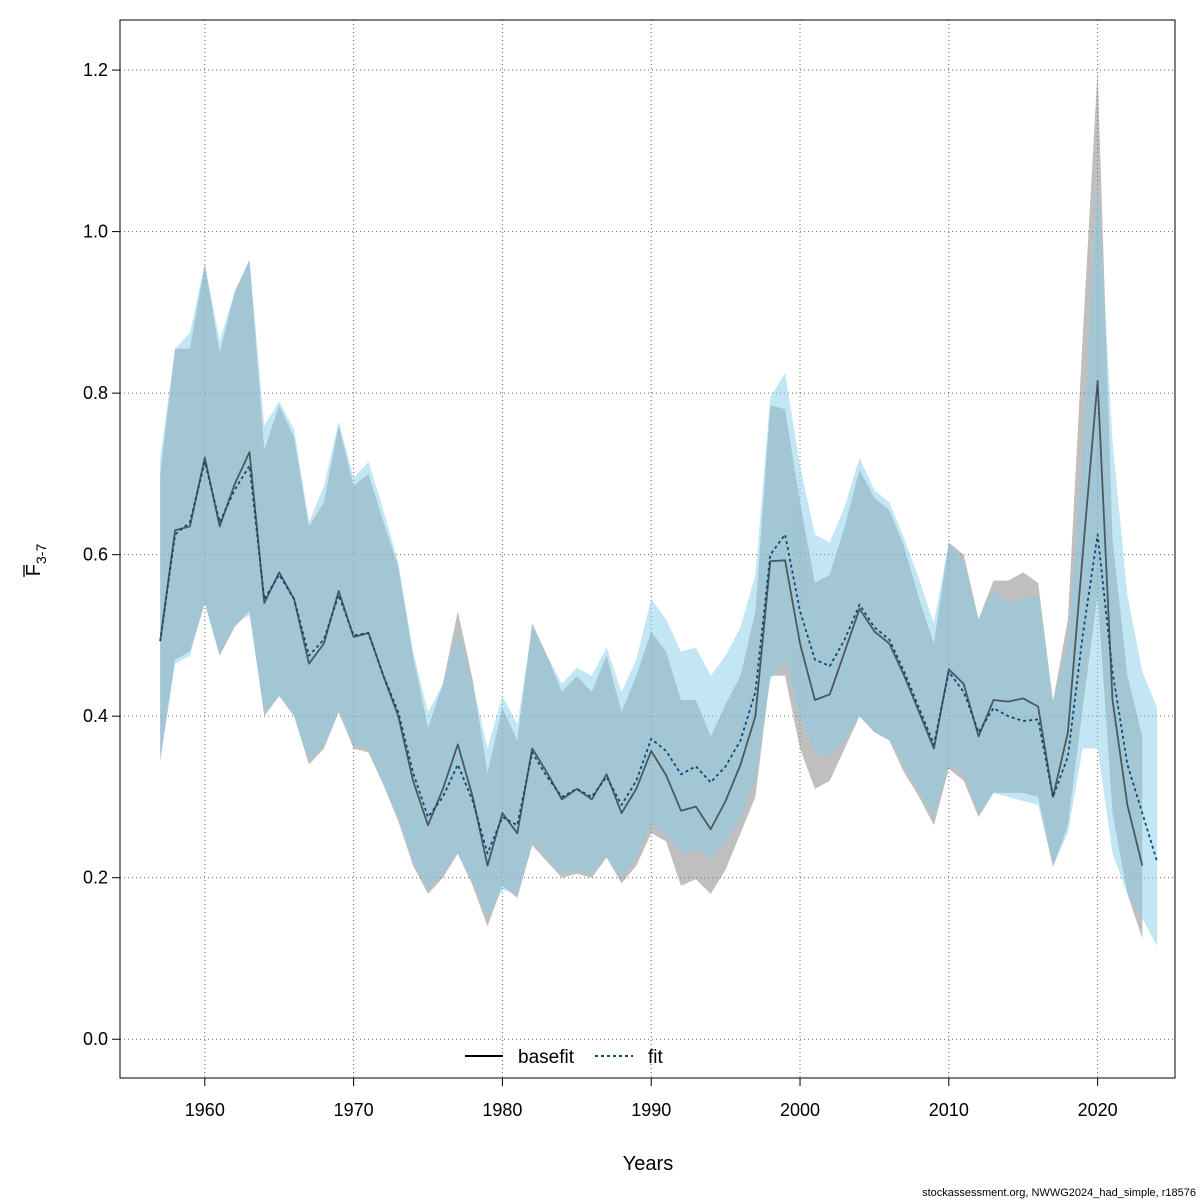 The width and height of the screenshot is (1200, 1200). What do you see at coordinates (1098, 1110) in the screenshot?
I see `x-tick-label-2020: 2020` at bounding box center [1098, 1110].